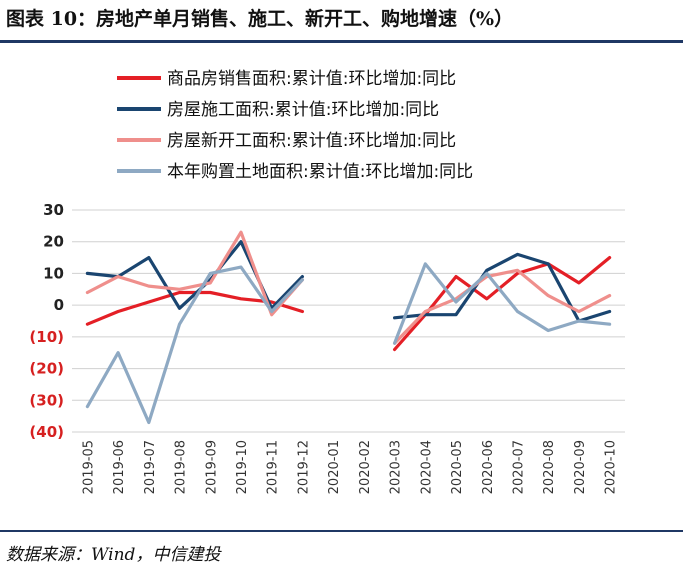 The width and height of the screenshot is (683, 567). Describe the element at coordinates (88, 467) in the screenshot. I see `x-tick-label: 2019-05` at that location.